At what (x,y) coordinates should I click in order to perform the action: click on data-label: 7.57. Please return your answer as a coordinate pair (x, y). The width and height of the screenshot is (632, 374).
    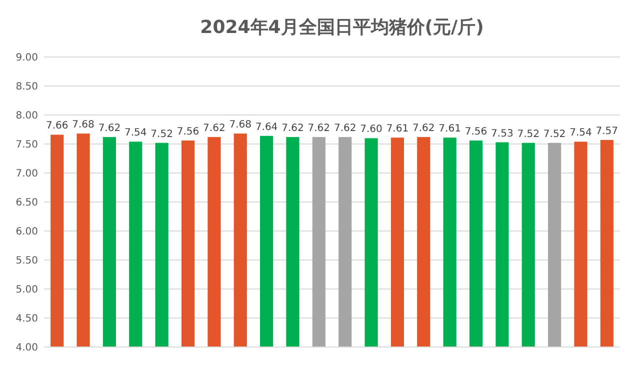
    Looking at the image, I should click on (607, 131).